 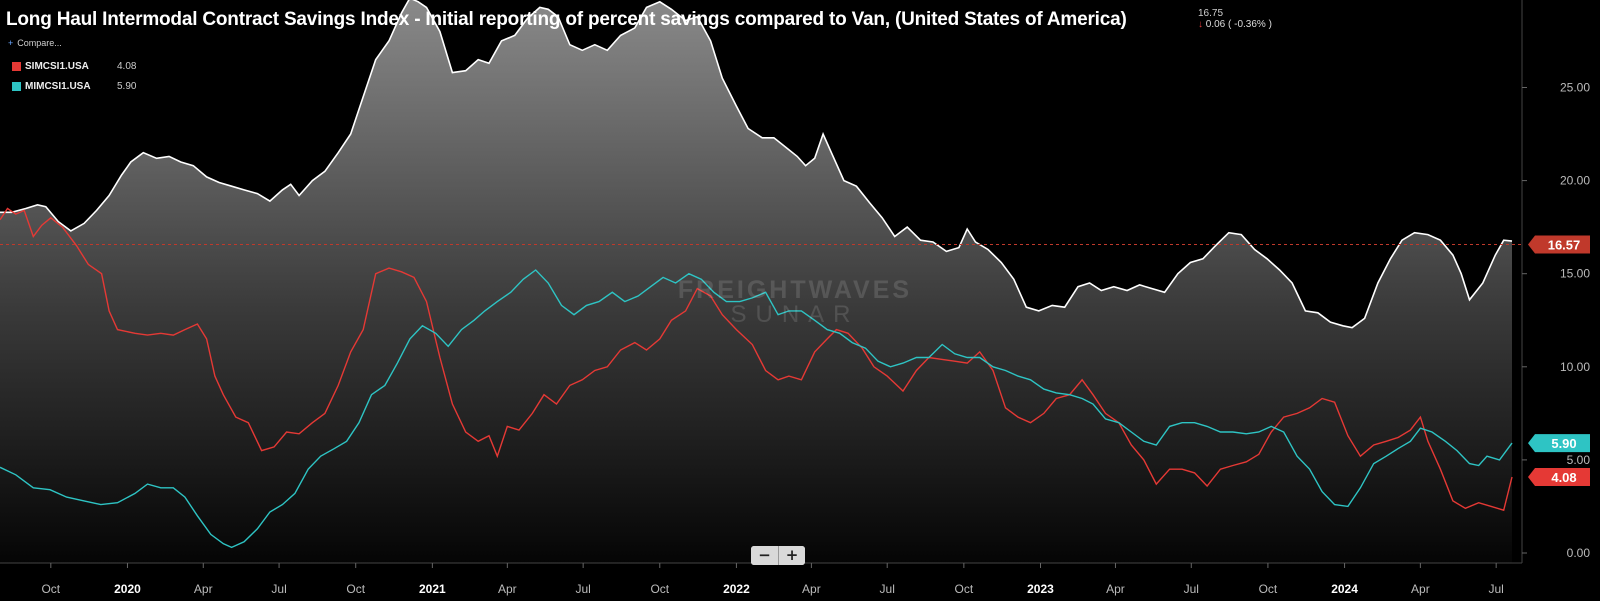 What do you see at coordinates (58, 86) in the screenshot?
I see `legend-series-name: MIMCSI1.USA` at bounding box center [58, 86].